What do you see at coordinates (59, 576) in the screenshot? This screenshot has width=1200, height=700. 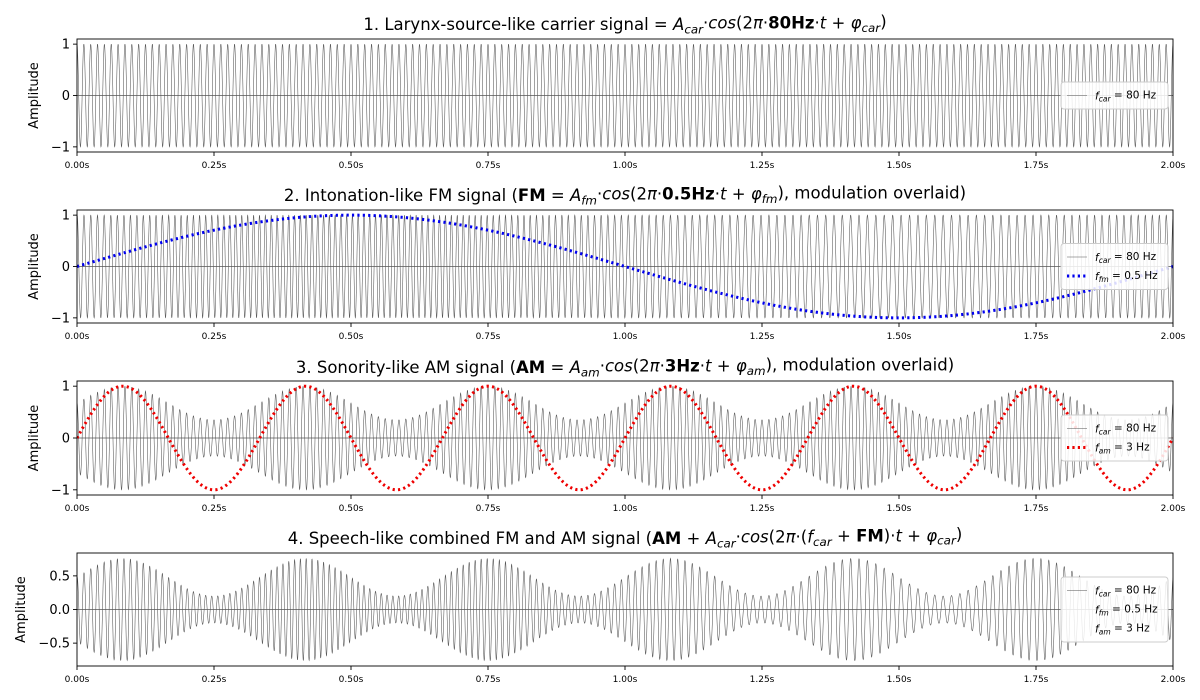 I see `y-tick-label: 0.5` at bounding box center [59, 576].